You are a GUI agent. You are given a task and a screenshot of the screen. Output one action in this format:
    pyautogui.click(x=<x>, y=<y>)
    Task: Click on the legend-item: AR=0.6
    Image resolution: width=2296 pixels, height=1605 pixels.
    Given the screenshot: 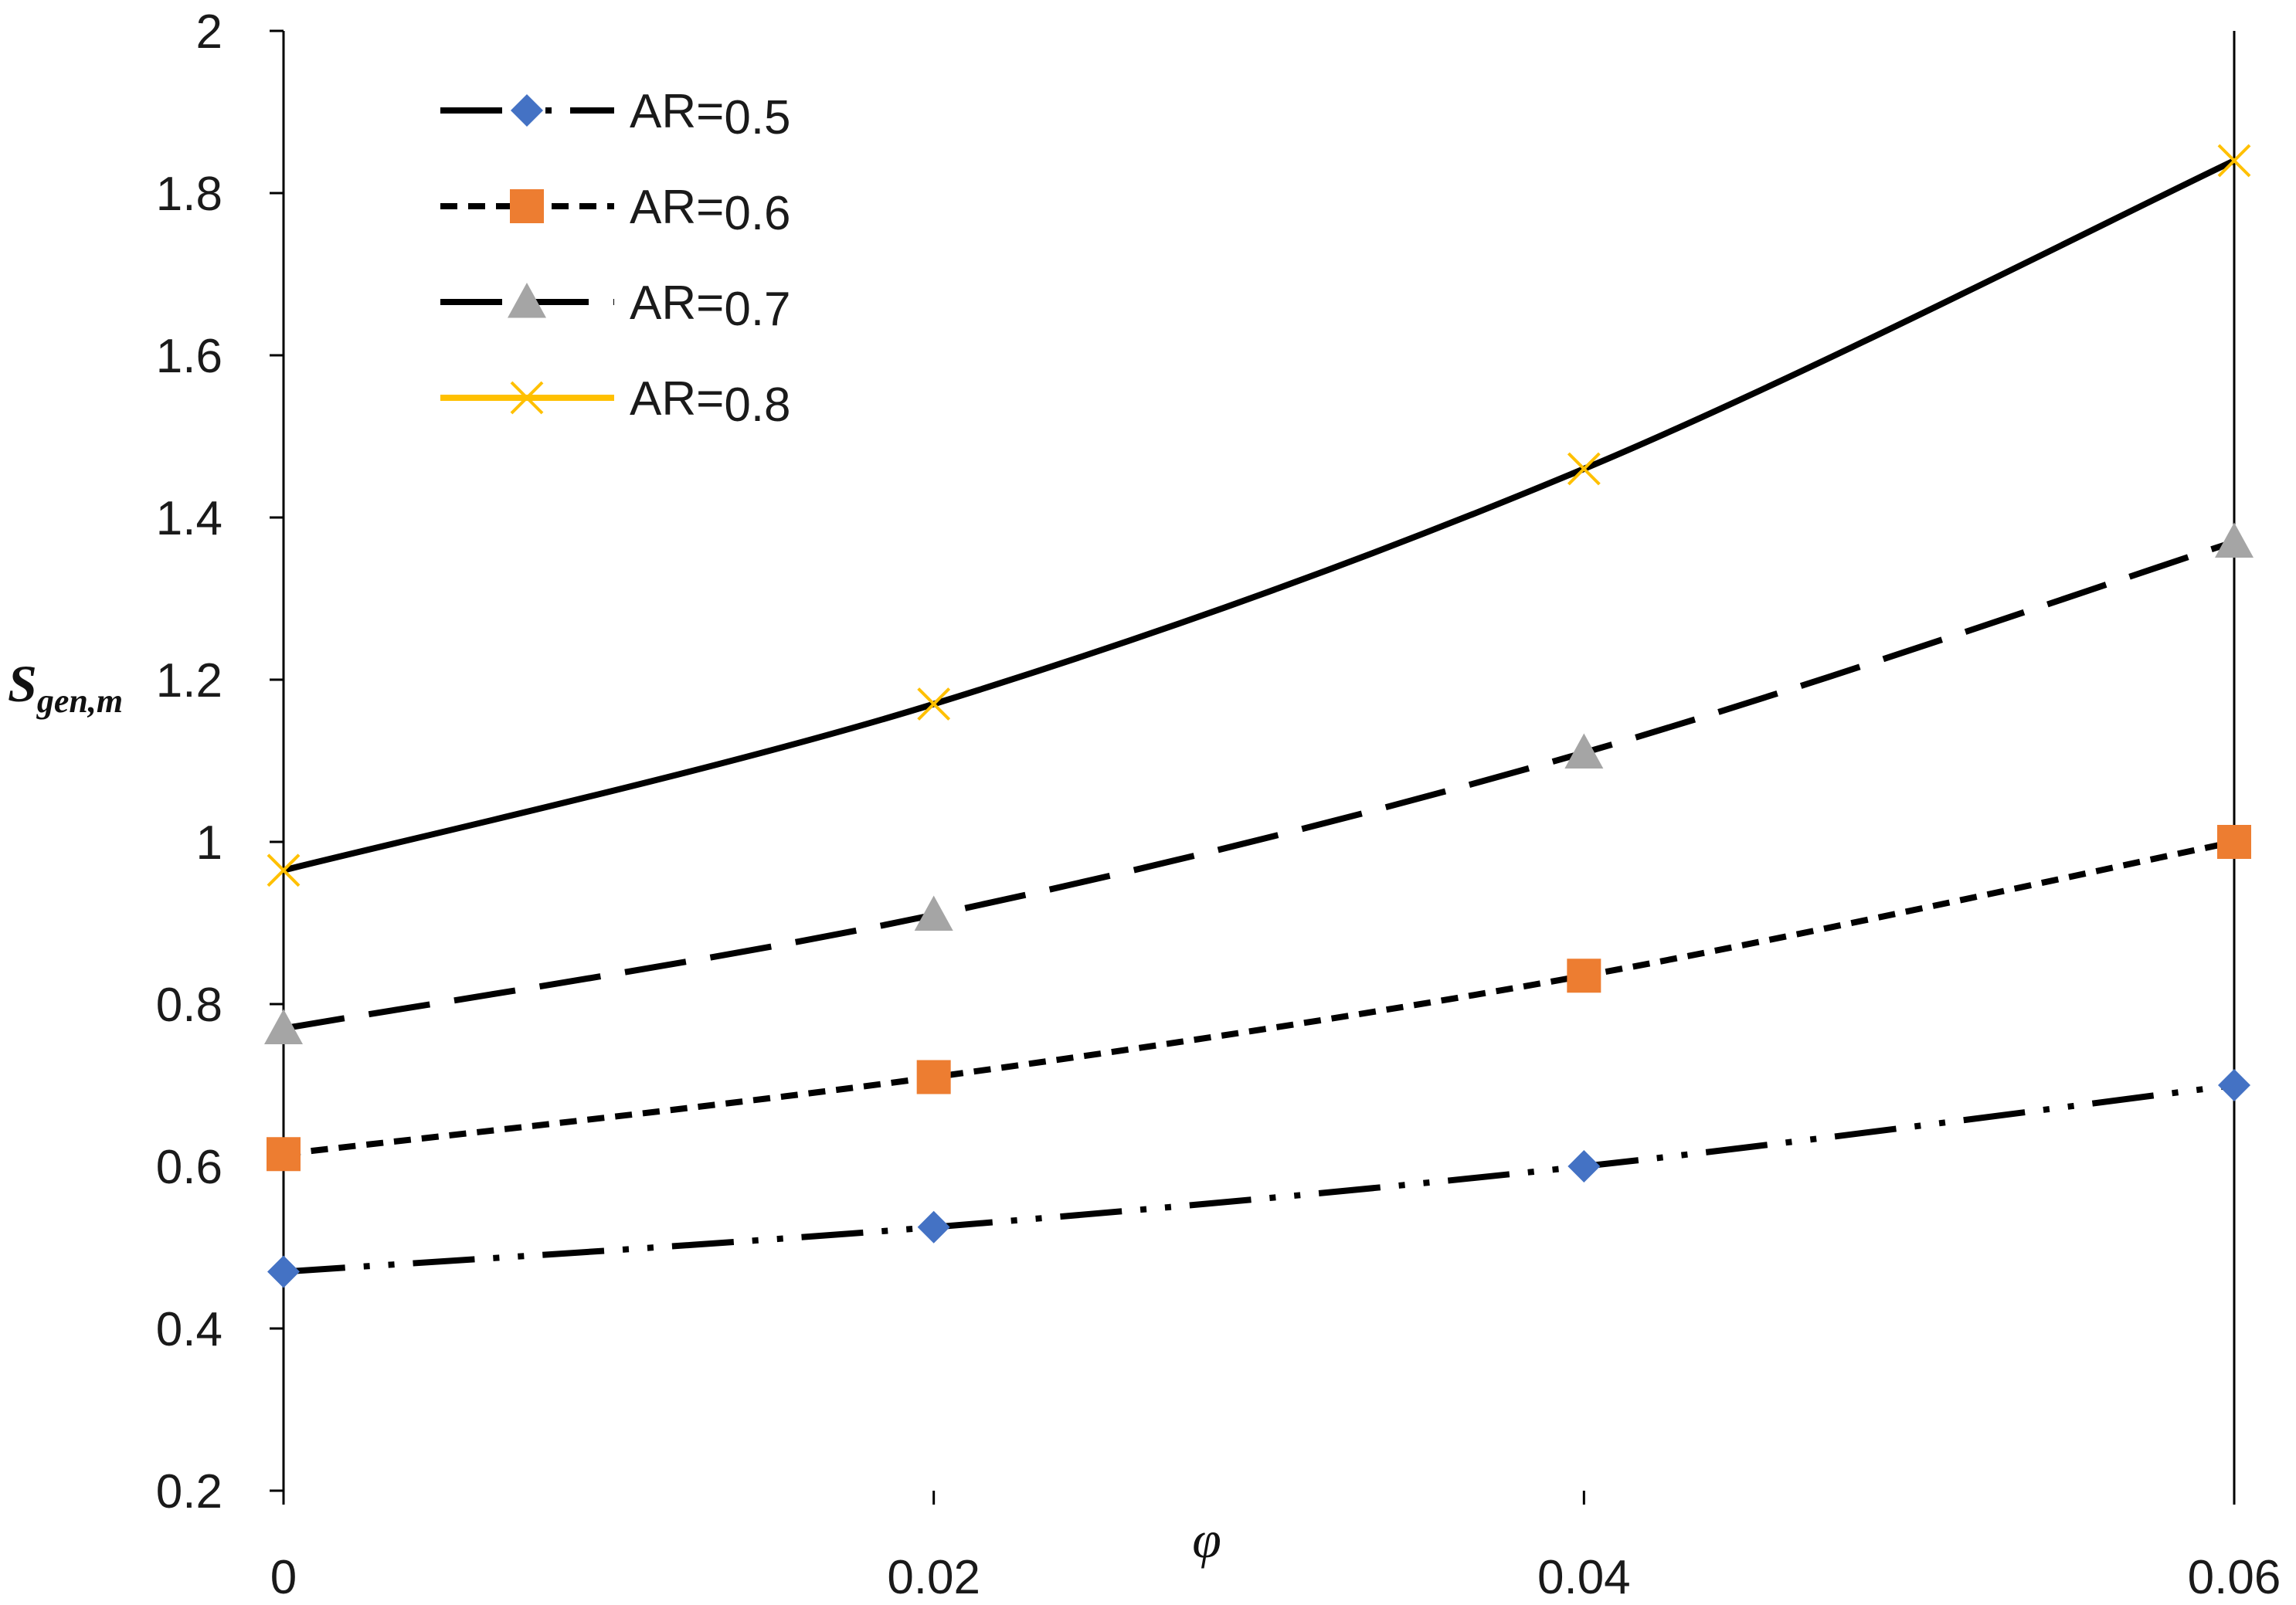 What is the action you would take?
    pyautogui.click(x=615, y=210)
    